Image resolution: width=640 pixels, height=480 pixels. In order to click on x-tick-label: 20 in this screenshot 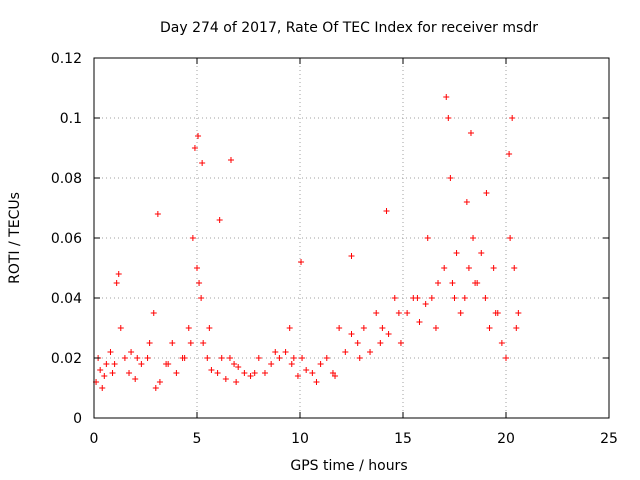, I will do `click(506, 439)`.